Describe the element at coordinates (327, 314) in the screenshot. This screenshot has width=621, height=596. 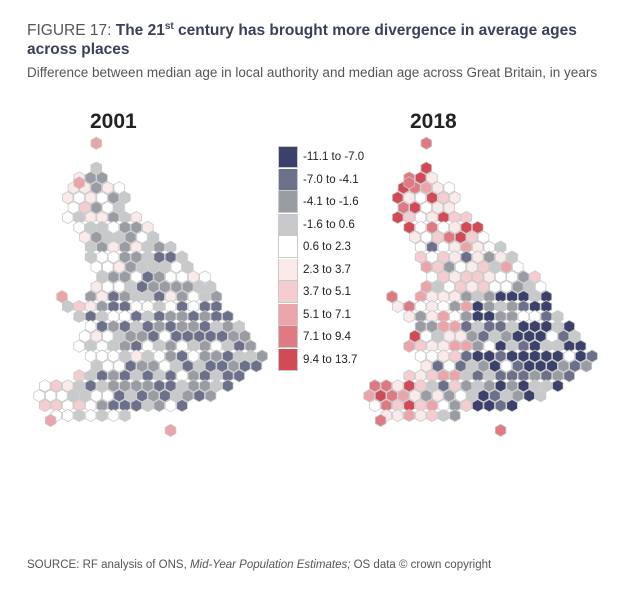
I see `legend-label: 5.1 to 7.1` at that location.